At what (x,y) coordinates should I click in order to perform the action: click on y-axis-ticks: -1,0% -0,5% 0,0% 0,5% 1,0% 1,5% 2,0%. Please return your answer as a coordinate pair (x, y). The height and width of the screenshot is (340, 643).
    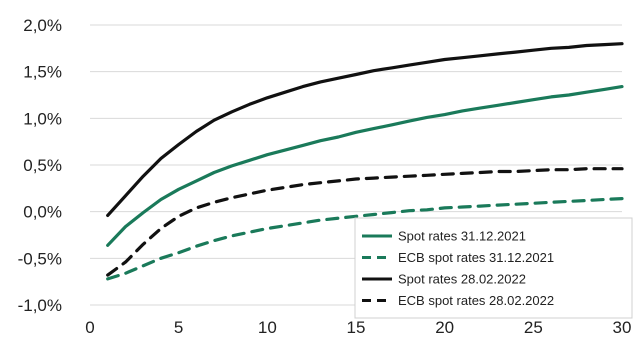
    Looking at the image, I should click on (40, 165).